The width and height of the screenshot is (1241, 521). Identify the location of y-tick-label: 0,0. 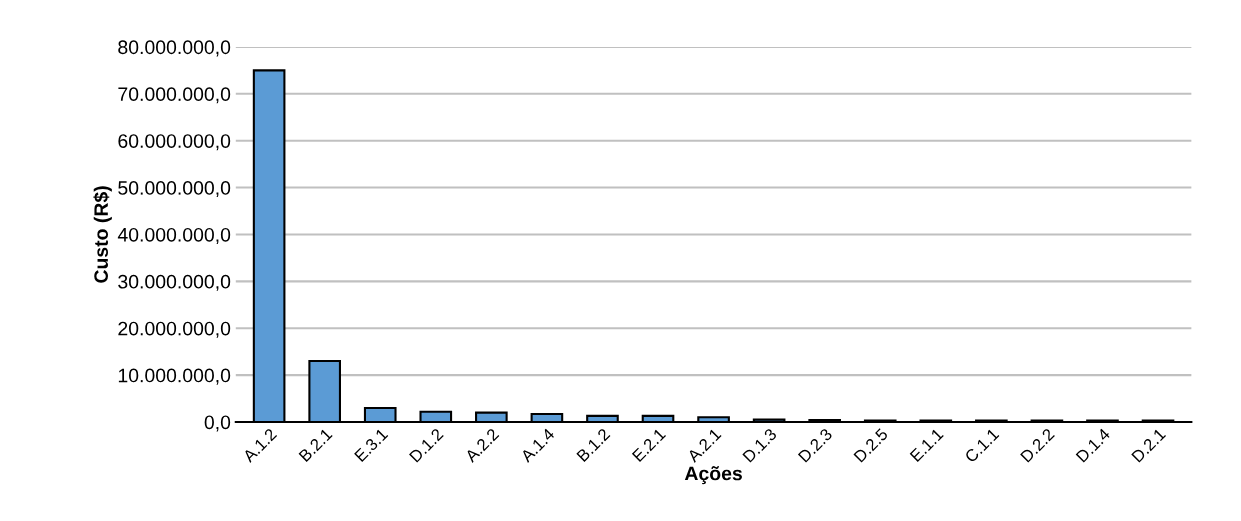
(217, 423).